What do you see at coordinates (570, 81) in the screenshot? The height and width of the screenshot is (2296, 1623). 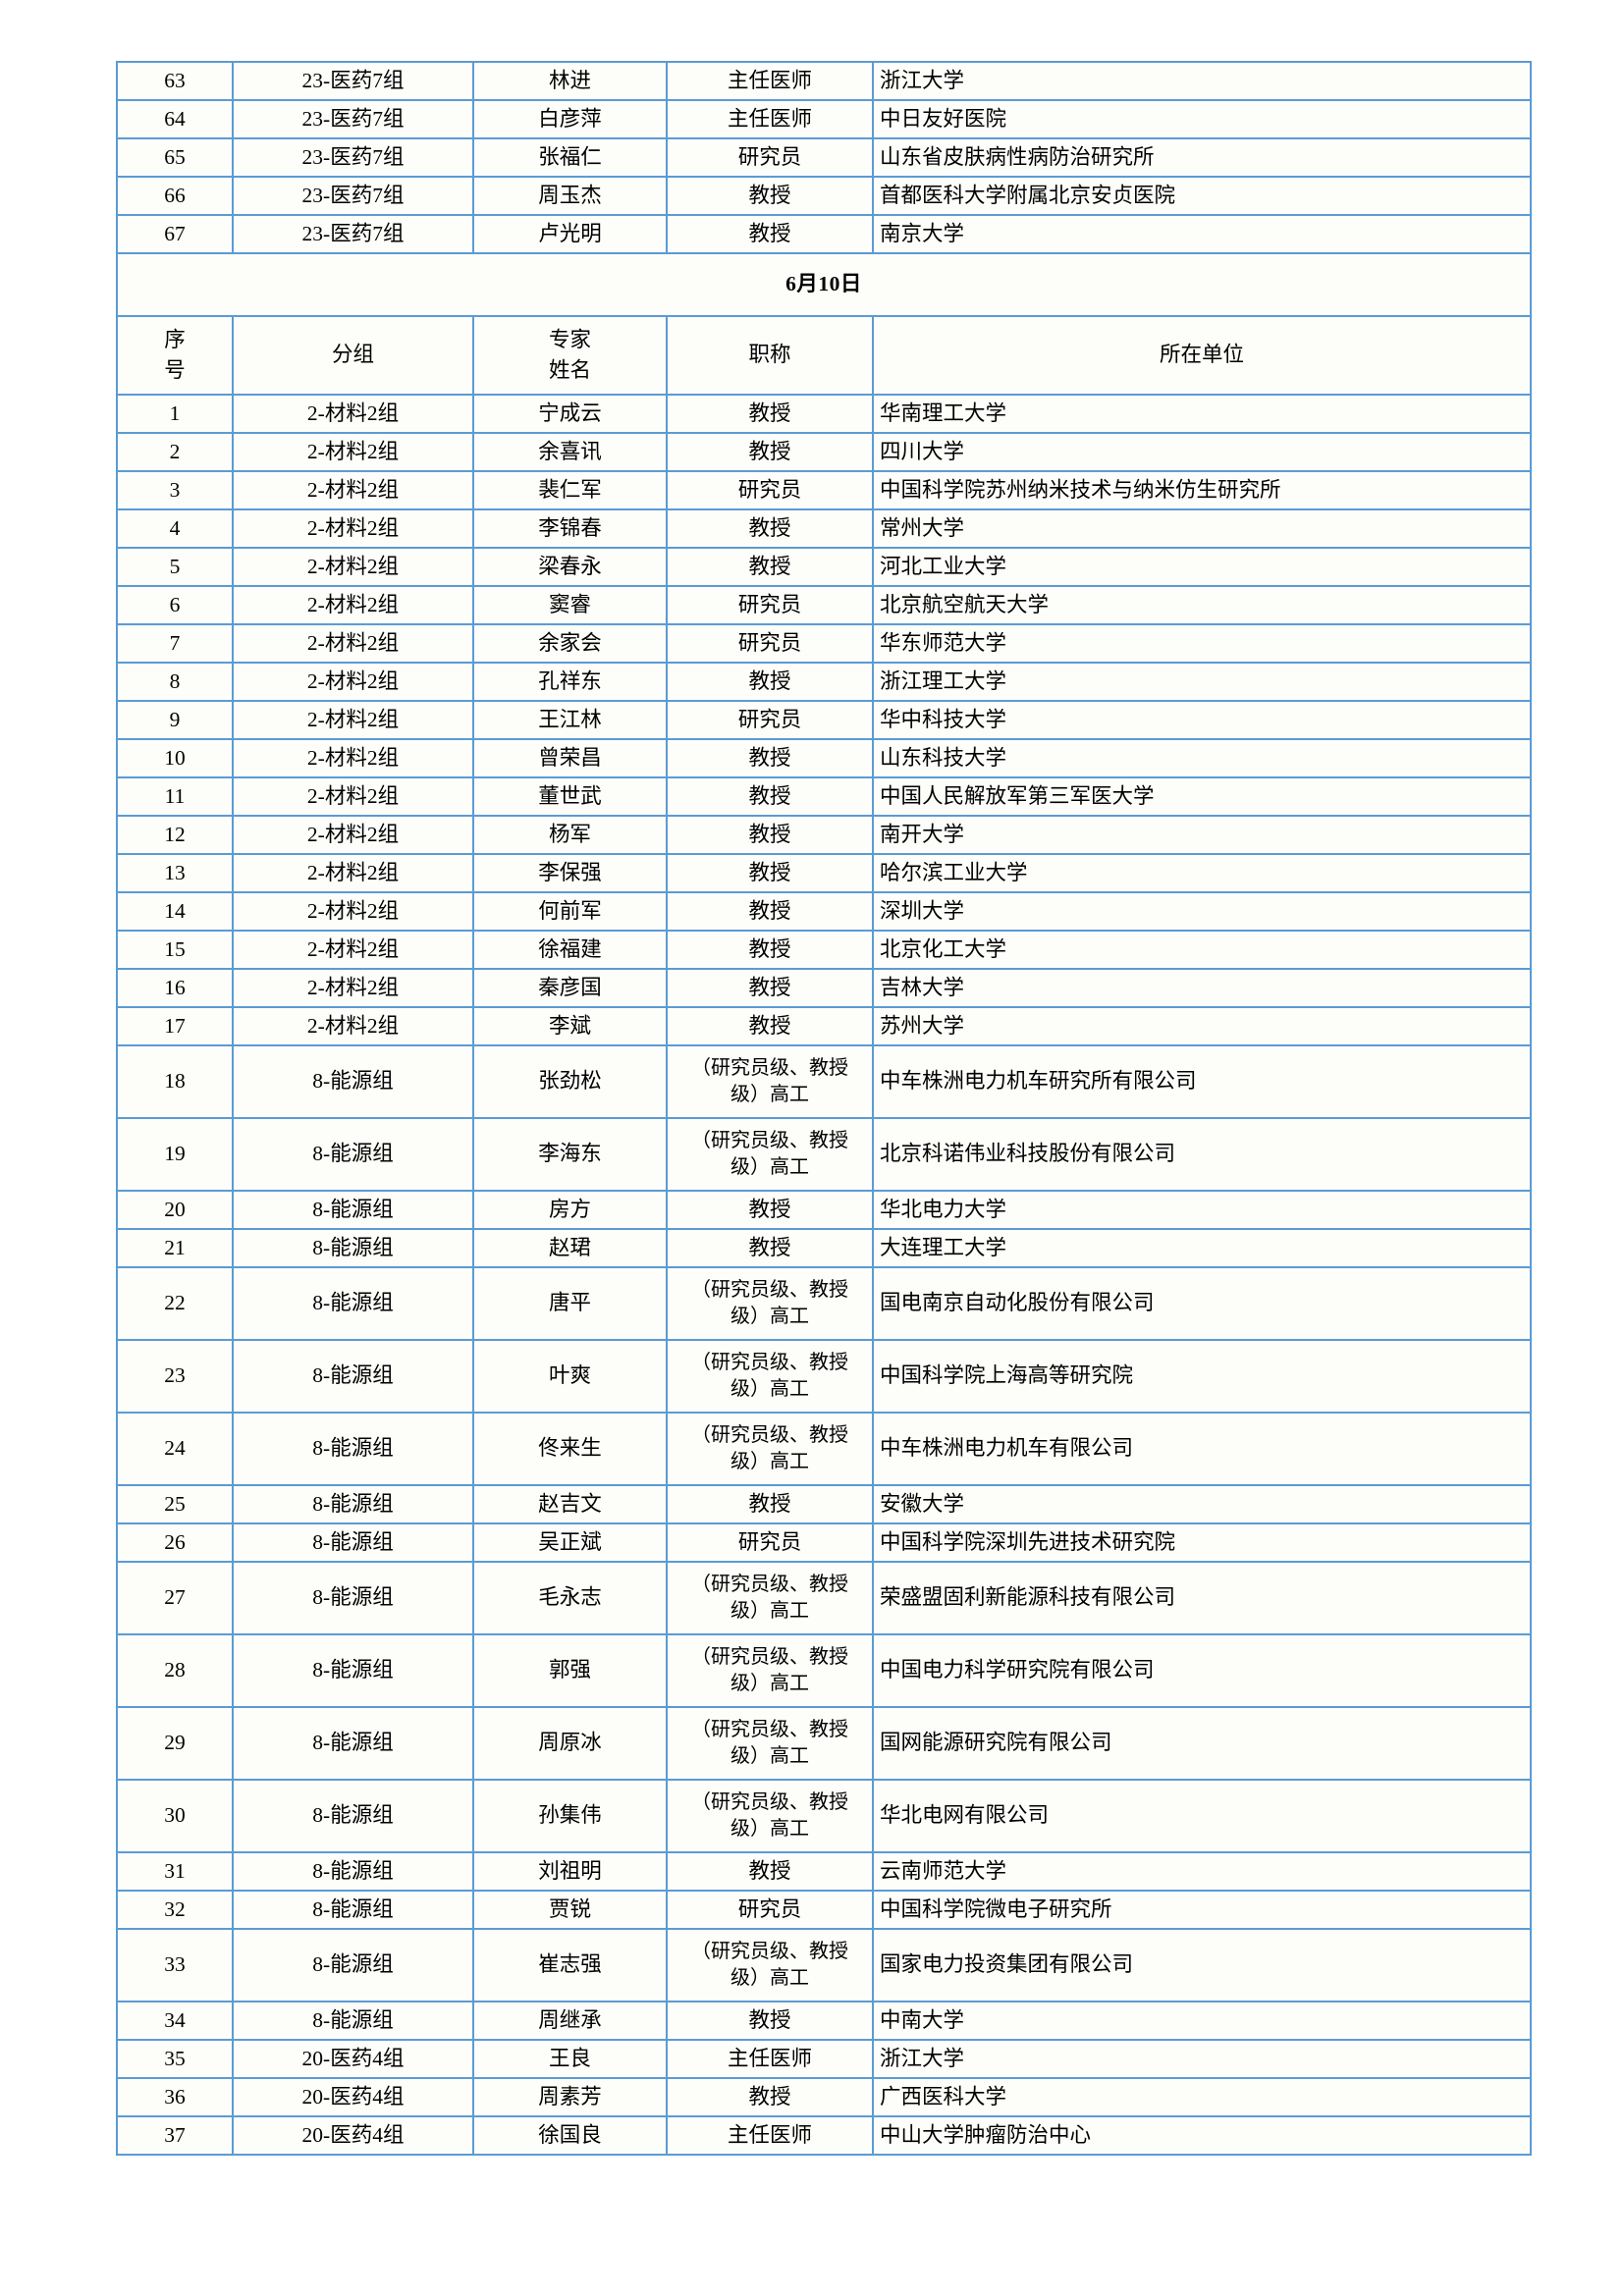 I see `cell-expert-name: 林进` at bounding box center [570, 81].